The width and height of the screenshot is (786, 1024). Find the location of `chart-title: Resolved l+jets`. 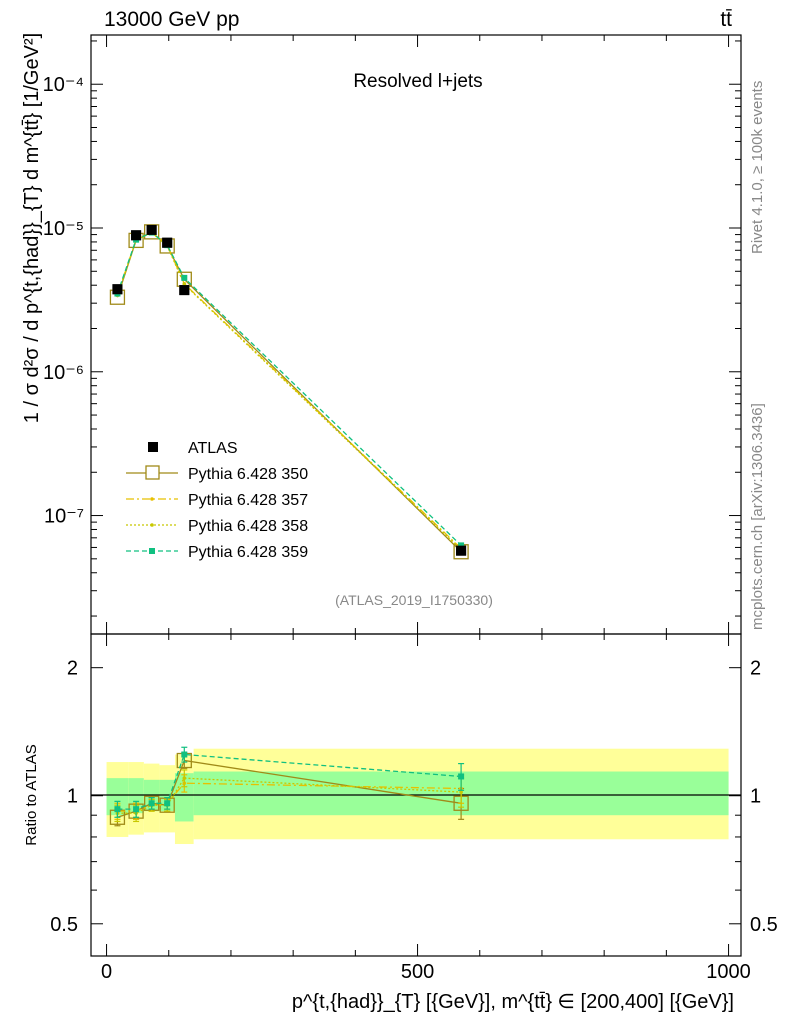

chart-title: Resolved l+jets is located at coordinates (417, 81).